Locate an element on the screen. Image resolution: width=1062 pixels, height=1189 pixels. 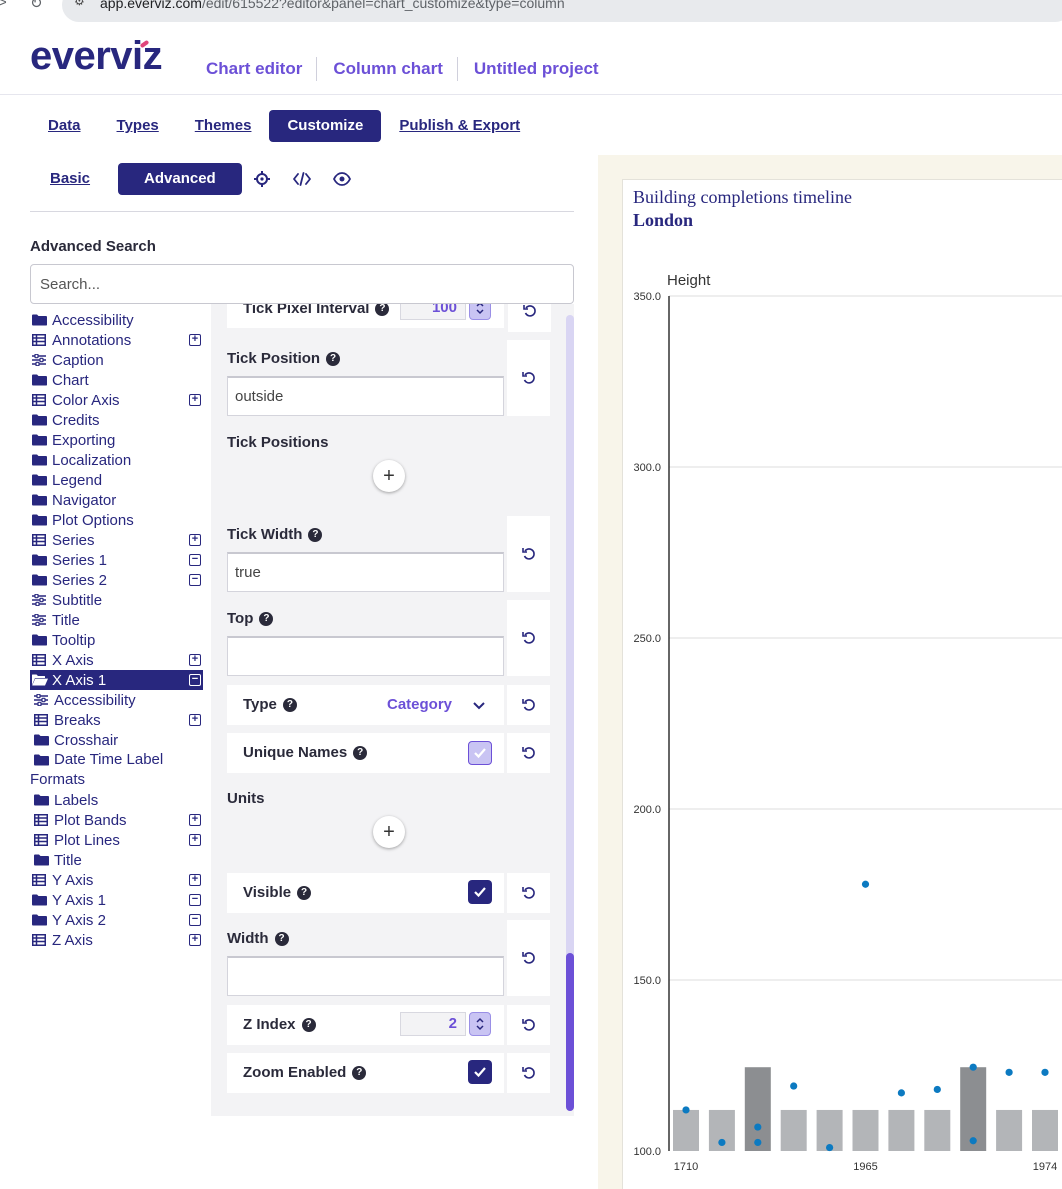
tree-item-subtitle: Subtitle is located at coordinates (117, 600).